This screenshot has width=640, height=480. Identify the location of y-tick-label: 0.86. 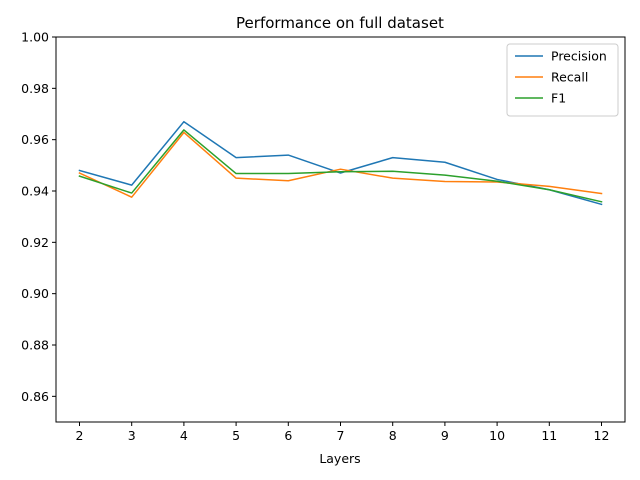
(35, 396).